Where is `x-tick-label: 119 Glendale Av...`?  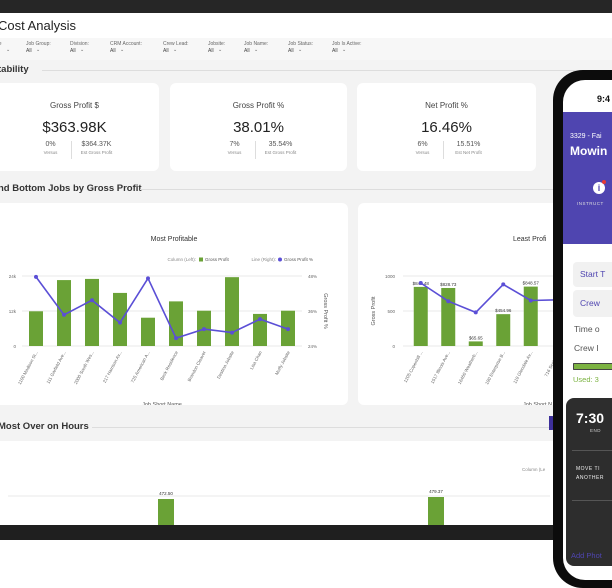
x-tick-label: 119 Glendale Av... is located at coordinates (522, 367).